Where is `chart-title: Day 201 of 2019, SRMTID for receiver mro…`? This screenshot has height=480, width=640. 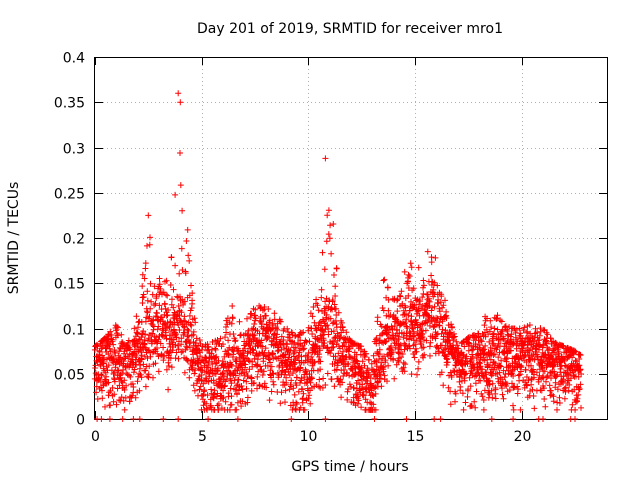 chart-title: Day 201 of 2019, SRMTID for receiver mro… is located at coordinates (350, 29).